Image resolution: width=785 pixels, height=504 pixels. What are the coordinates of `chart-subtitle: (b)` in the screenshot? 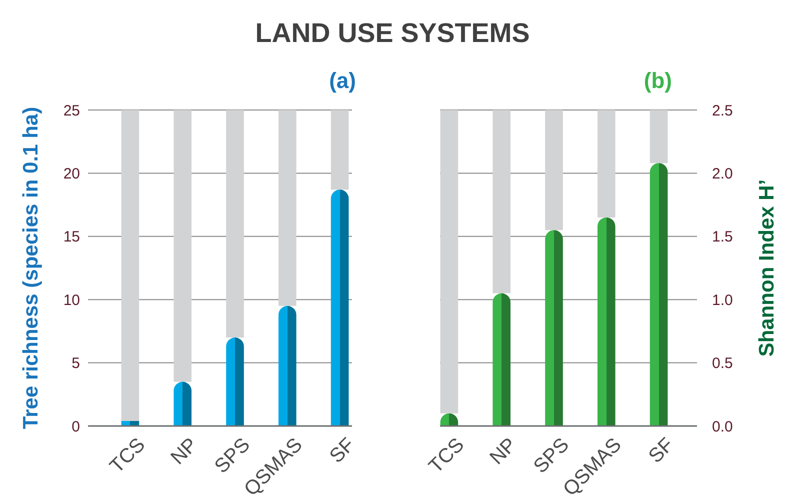 It's located at (658, 80).